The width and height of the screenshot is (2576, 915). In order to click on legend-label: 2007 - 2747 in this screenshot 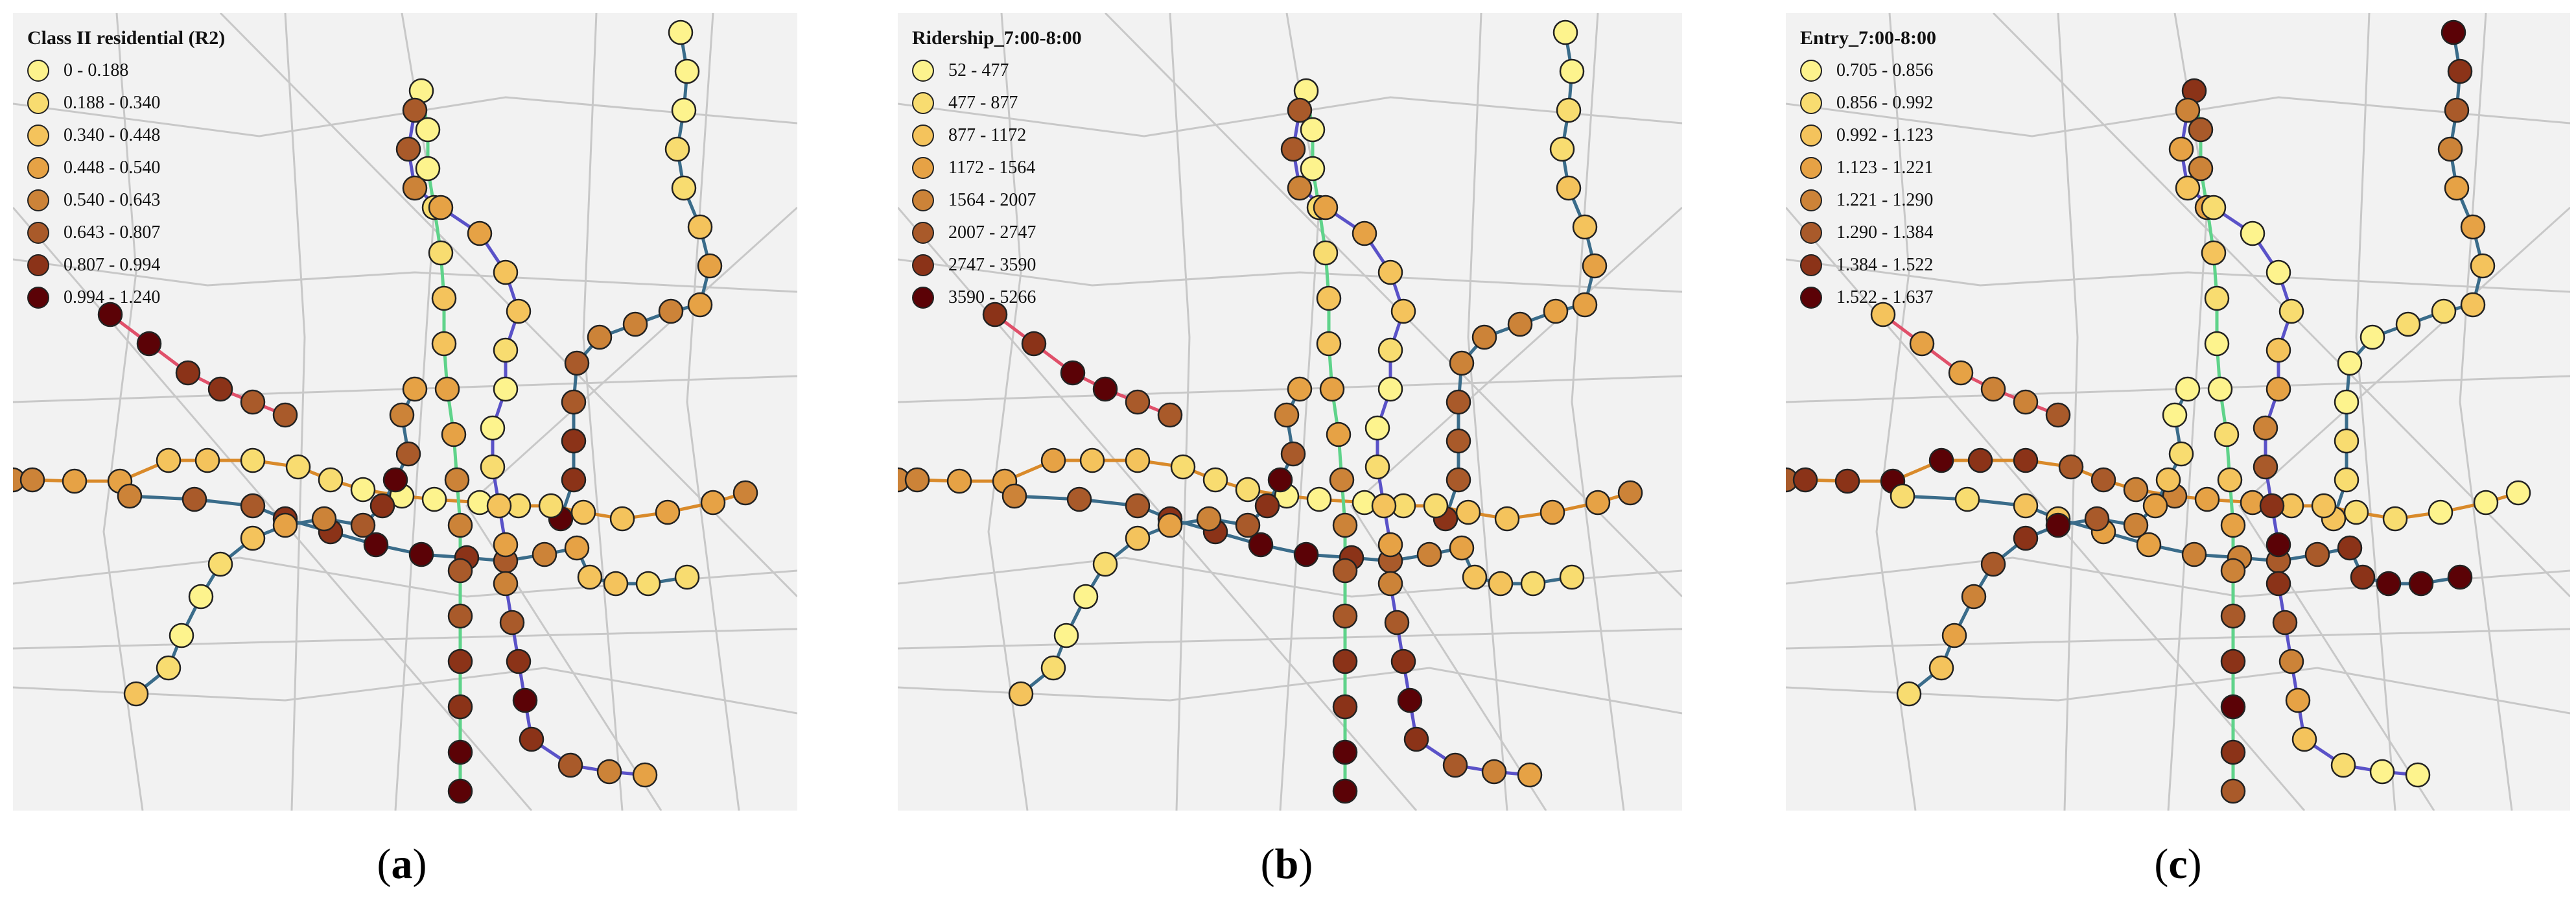, I will do `click(992, 232)`.